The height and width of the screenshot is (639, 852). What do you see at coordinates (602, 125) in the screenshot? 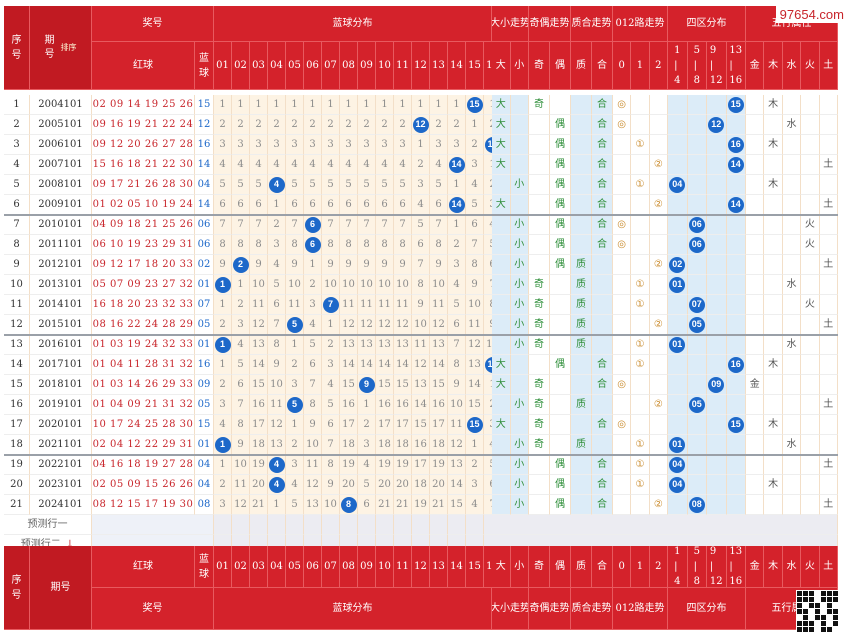
I see `pc-cell: 合` at bounding box center [602, 125].